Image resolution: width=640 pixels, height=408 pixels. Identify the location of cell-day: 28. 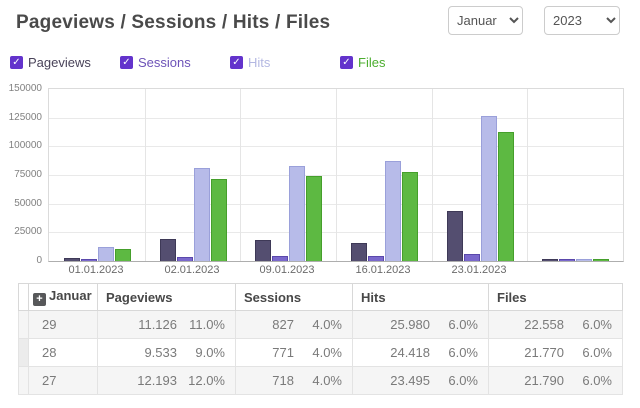
(63, 352).